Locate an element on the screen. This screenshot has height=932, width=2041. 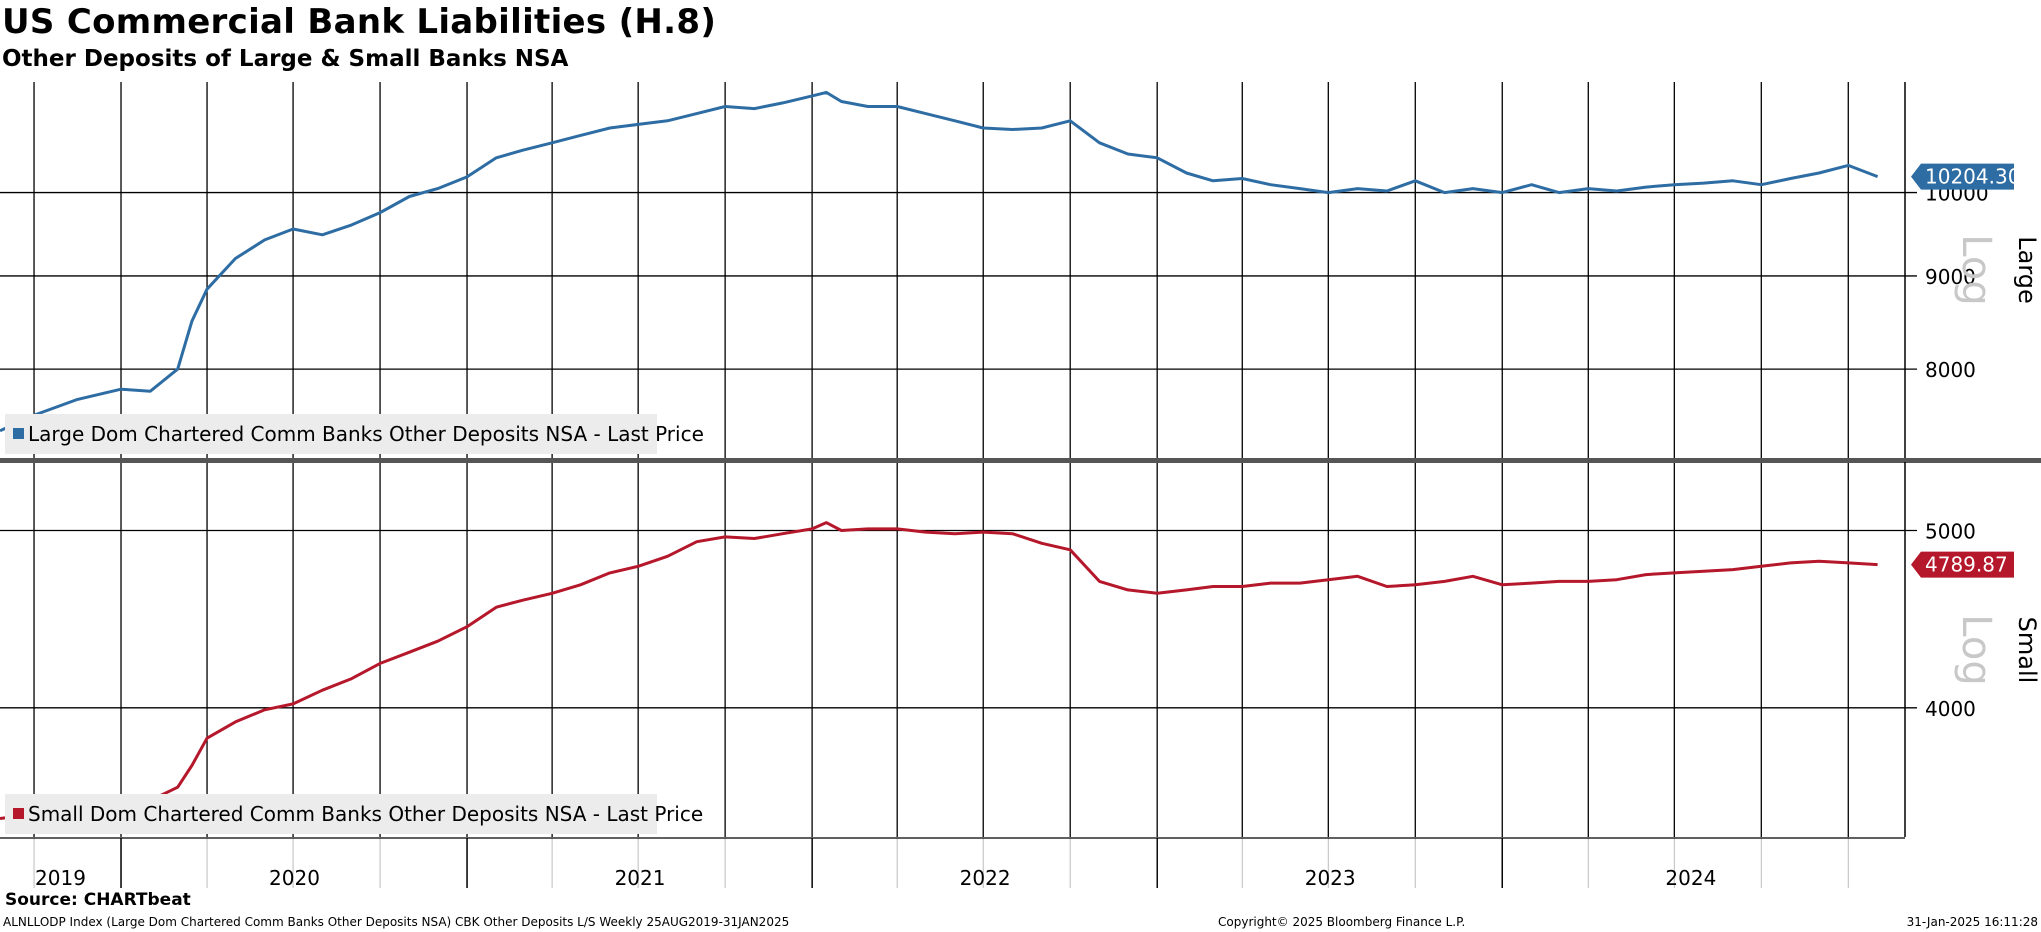
source-note: Source: CHARTbeat is located at coordinates (98, 900).